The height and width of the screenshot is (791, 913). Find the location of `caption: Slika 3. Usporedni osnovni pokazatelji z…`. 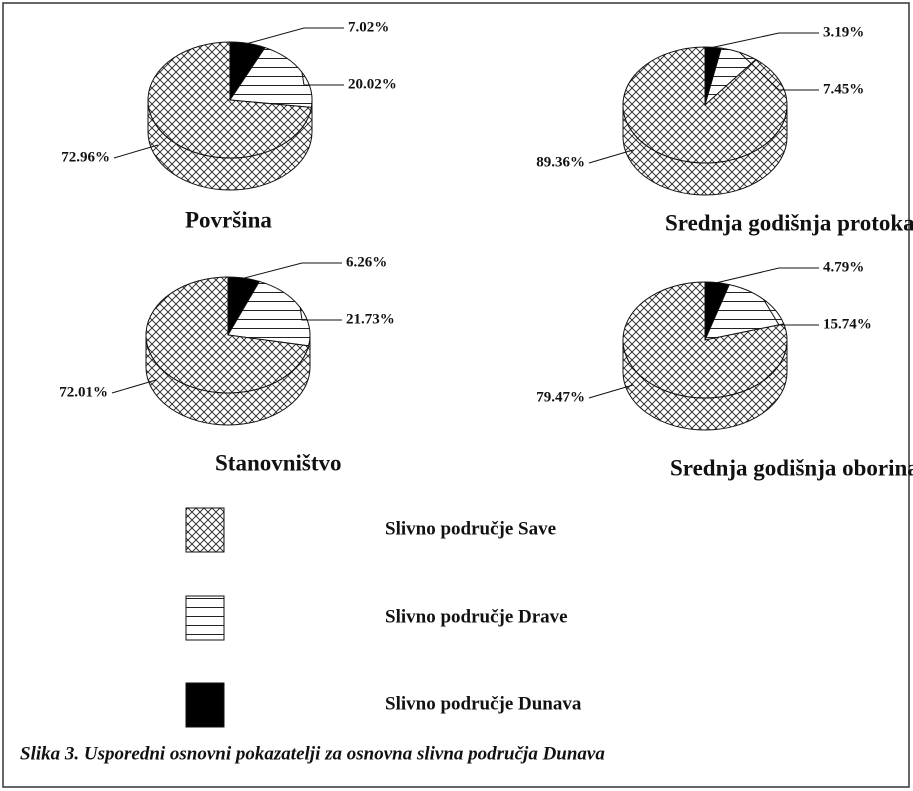

caption: Slika 3. Usporedni osnovni pokazatelji z… is located at coordinates (312, 753).